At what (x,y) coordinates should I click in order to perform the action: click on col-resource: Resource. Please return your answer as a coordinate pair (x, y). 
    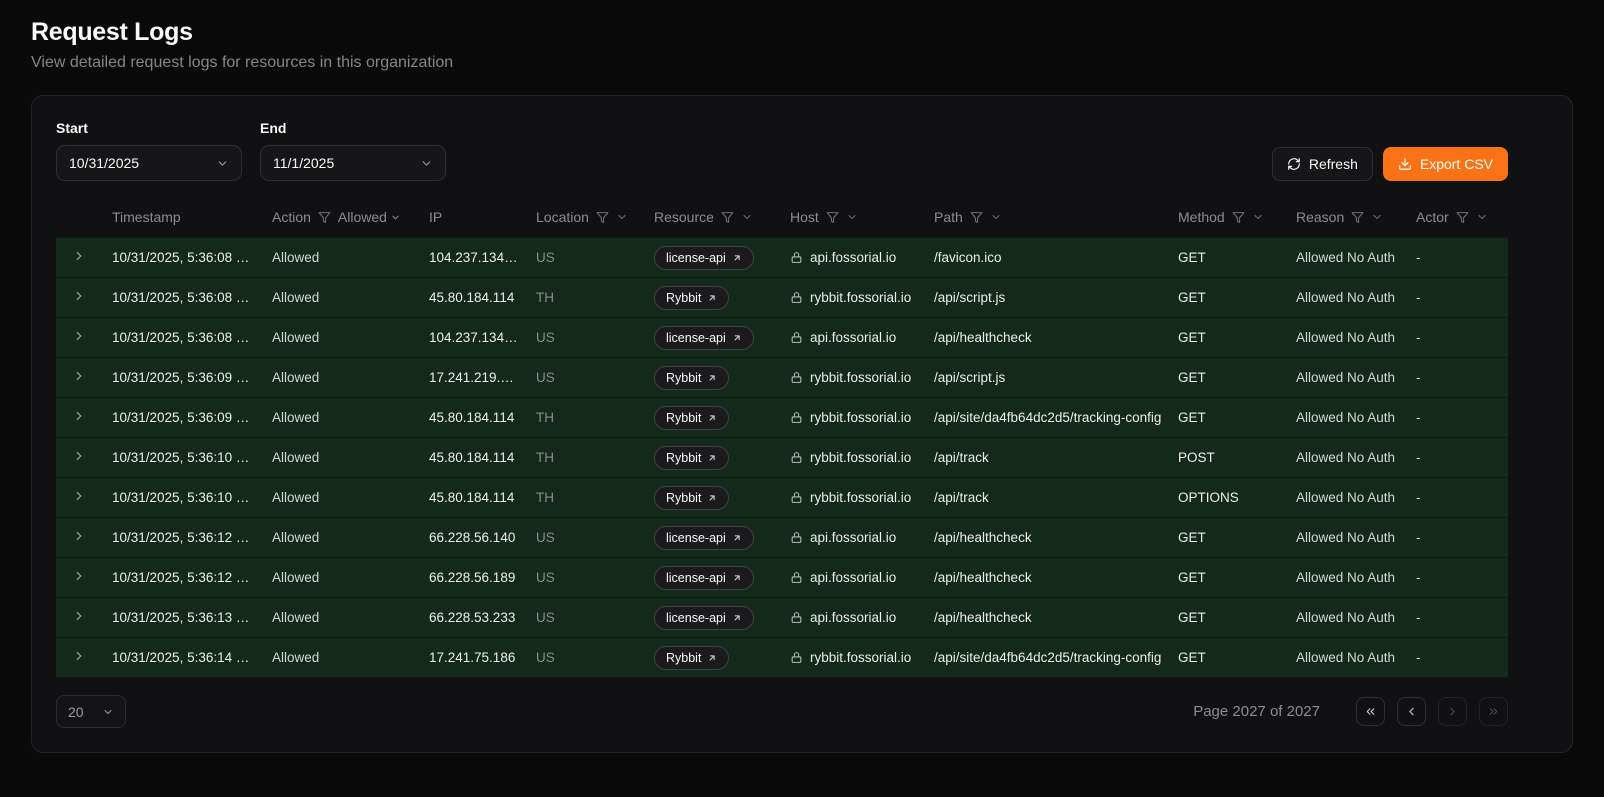
    Looking at the image, I should click on (714, 217).